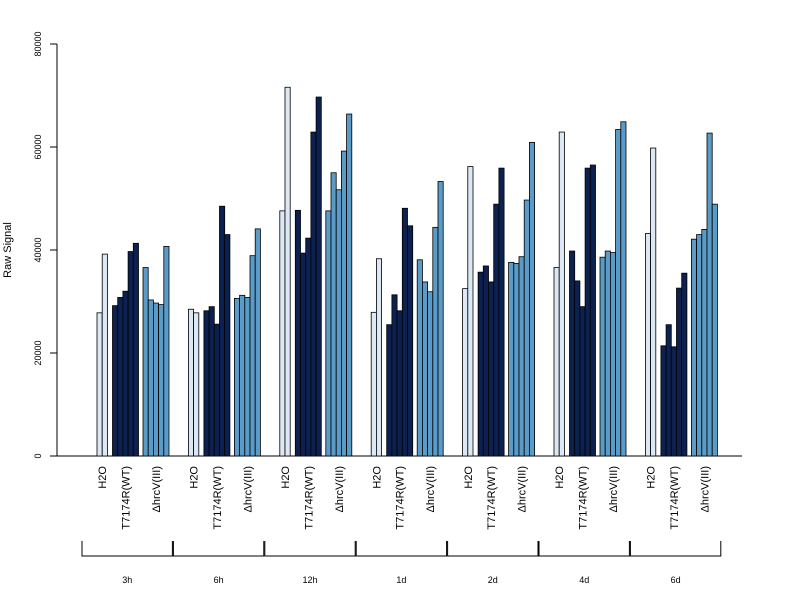  What do you see at coordinates (38, 455) in the screenshot?
I see `y-tick-label: 0` at bounding box center [38, 455].